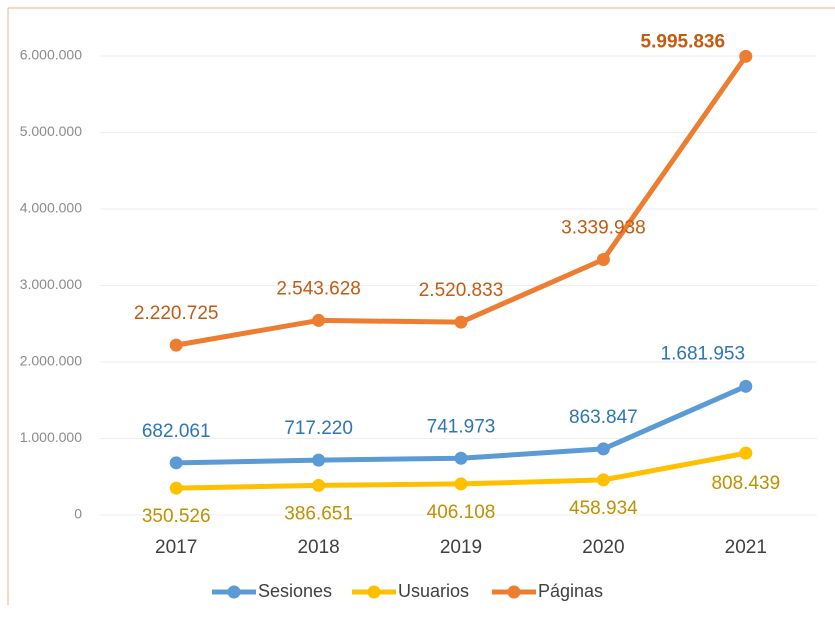  What do you see at coordinates (176, 516) in the screenshot?
I see `data-label: 350.526` at bounding box center [176, 516].